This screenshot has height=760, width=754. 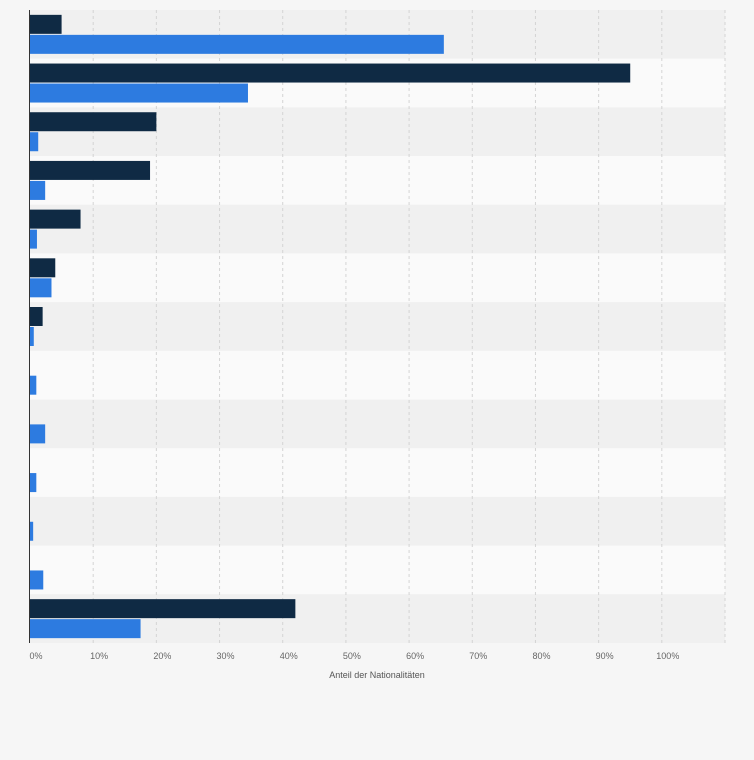 I want to click on x-axis-title: Anteil der Nationalitäten, so click(x=377, y=675).